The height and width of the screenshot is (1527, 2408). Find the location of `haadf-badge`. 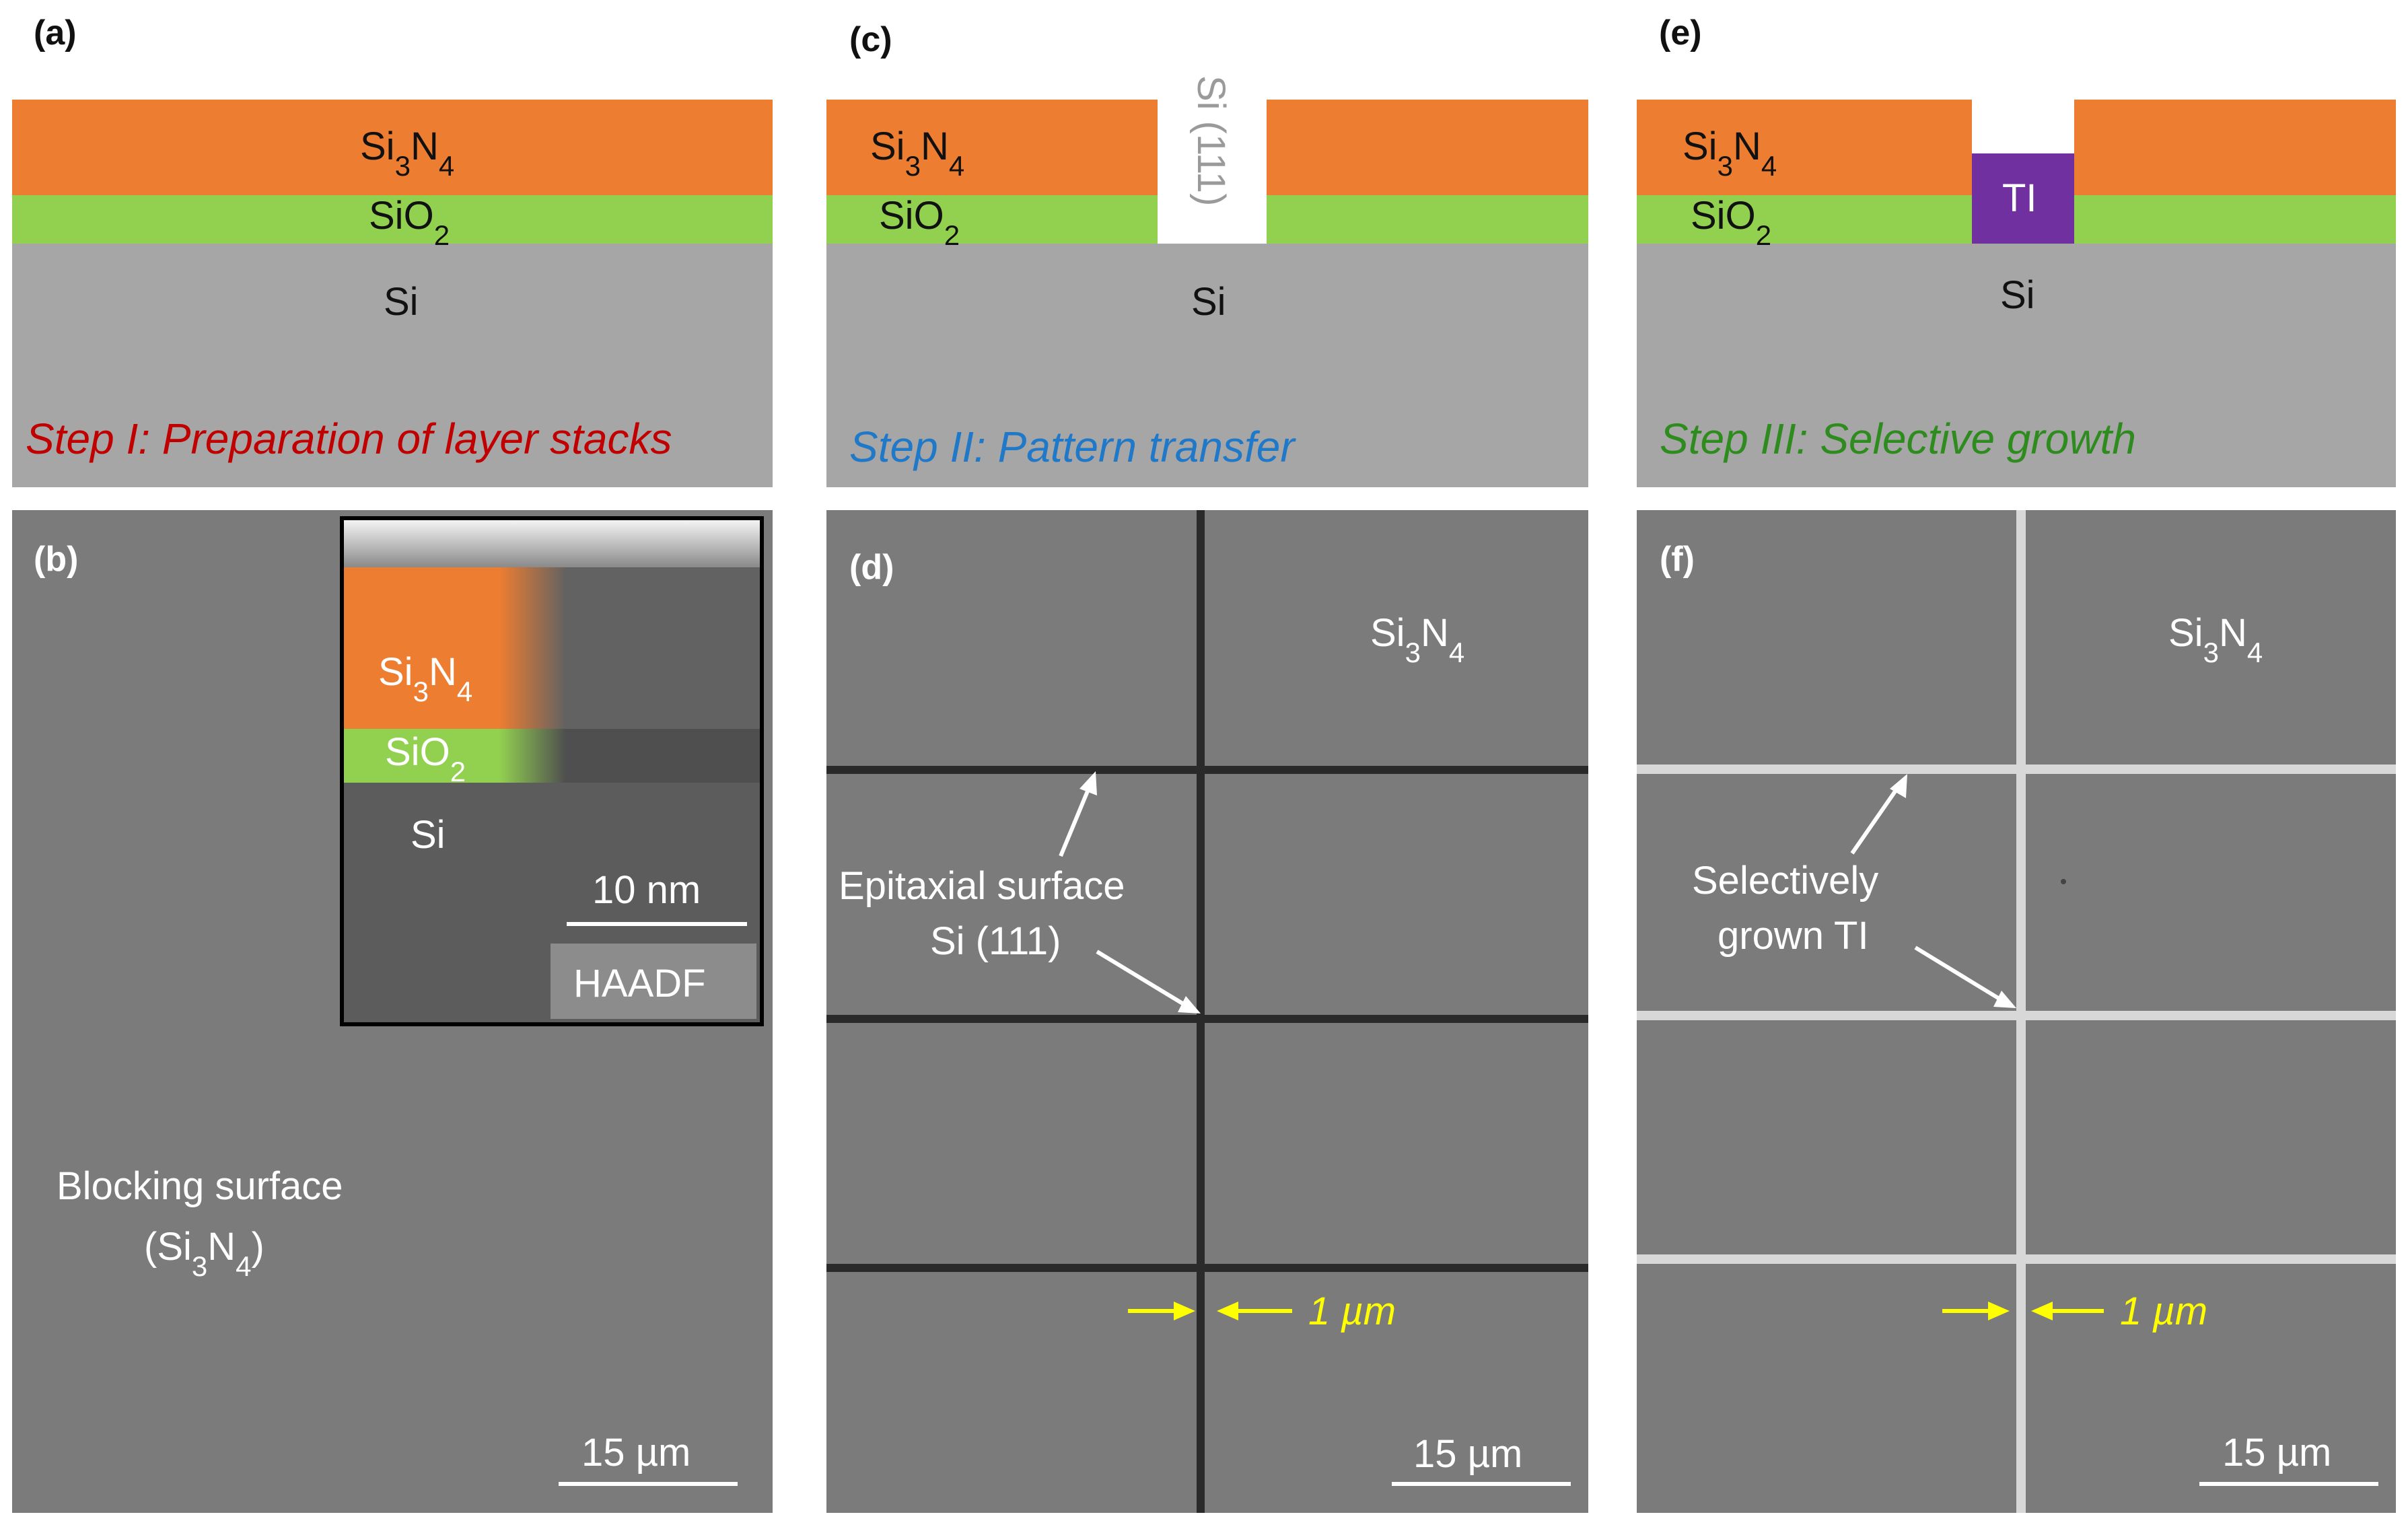

haadf-badge is located at coordinates (653, 982).